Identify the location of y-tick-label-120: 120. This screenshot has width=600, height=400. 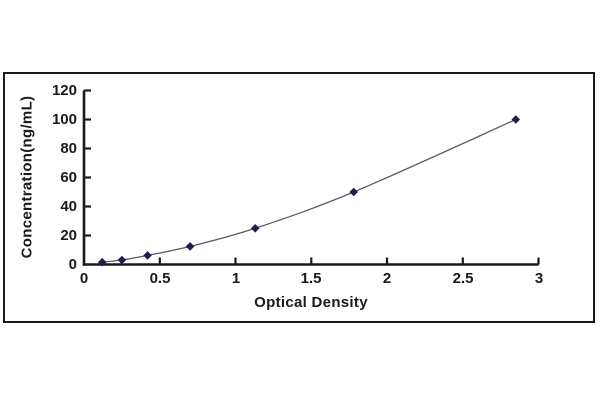
(64, 90).